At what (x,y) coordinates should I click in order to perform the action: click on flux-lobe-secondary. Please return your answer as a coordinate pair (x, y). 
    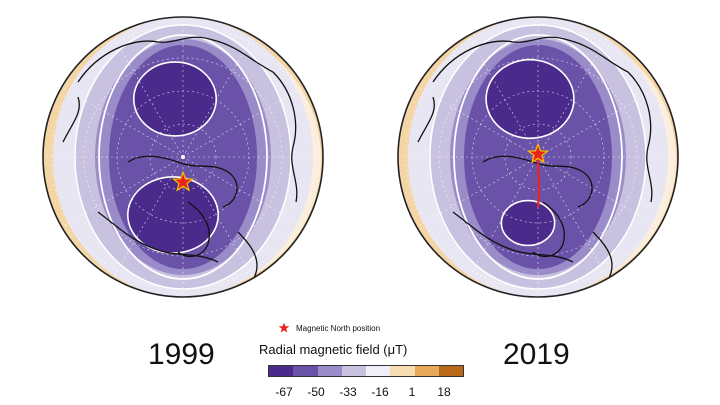
    Looking at the image, I should click on (528, 223).